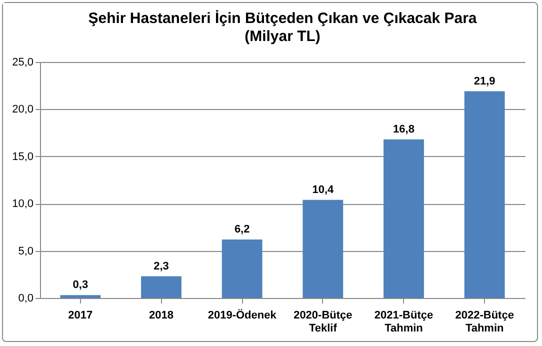 The height and width of the screenshot is (346, 542). What do you see at coordinates (282, 36) in the screenshot?
I see `chart-subtitle: (Milyar TL)` at bounding box center [282, 36].